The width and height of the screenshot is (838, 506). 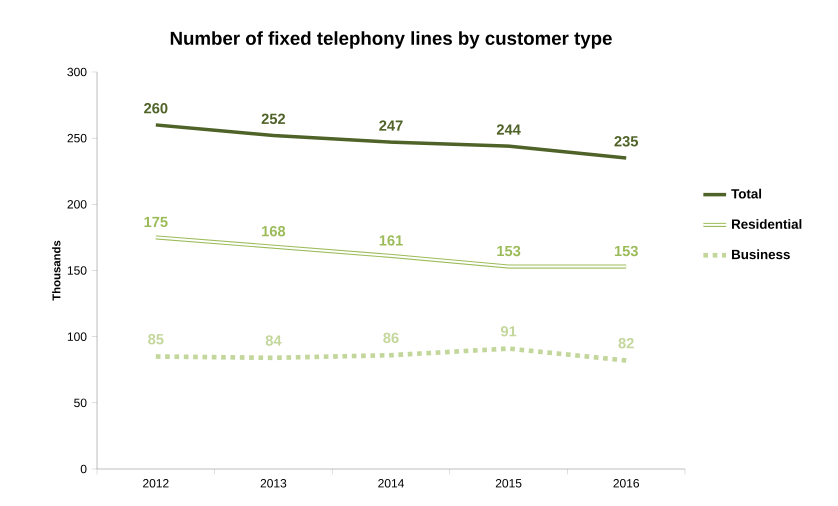 I want to click on x-tick-label: 2012, so click(x=156, y=483).